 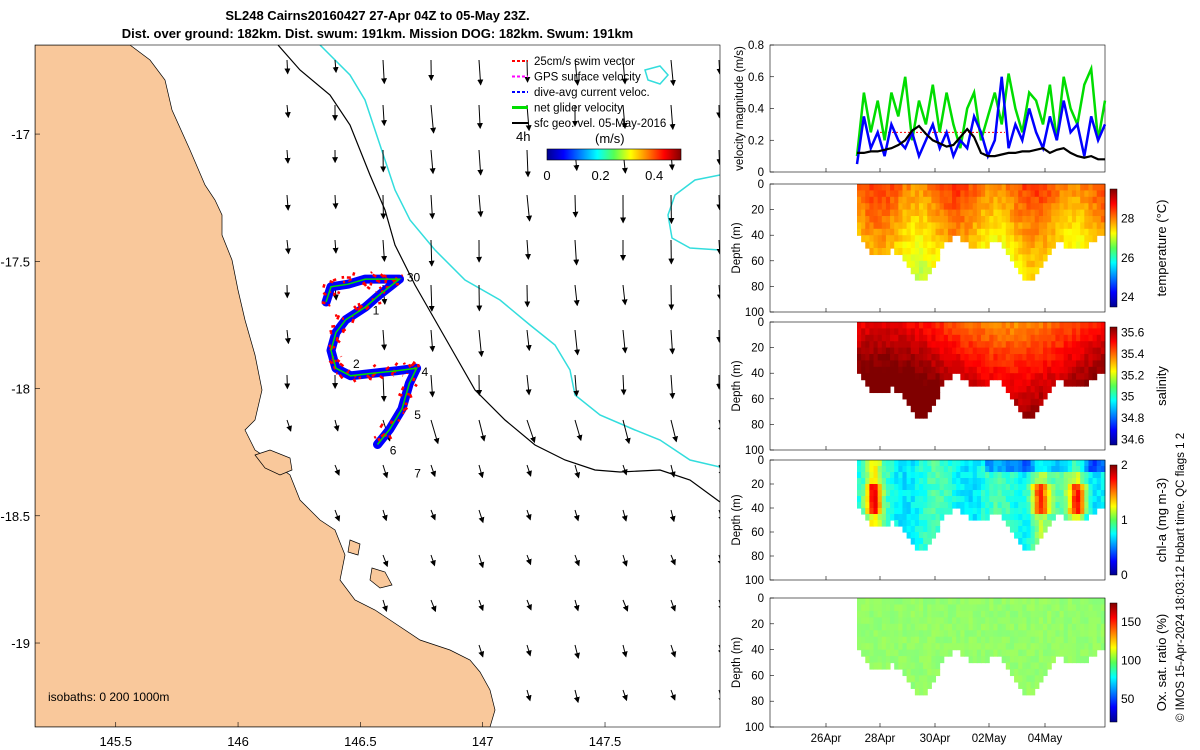 What do you see at coordinates (757, 400) in the screenshot?
I see `depth-tick-label: 60` at bounding box center [757, 400].